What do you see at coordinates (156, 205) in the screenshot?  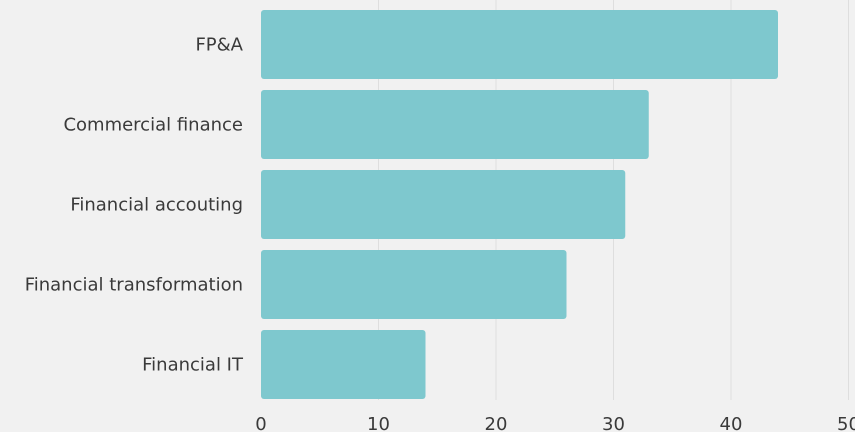 I see `category-label-2: Financial accouting` at bounding box center [156, 205].